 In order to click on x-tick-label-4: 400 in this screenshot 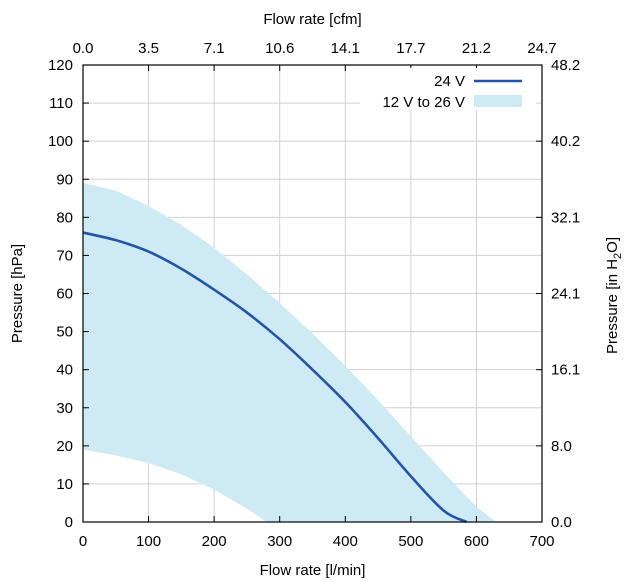, I will do `click(345, 541)`.